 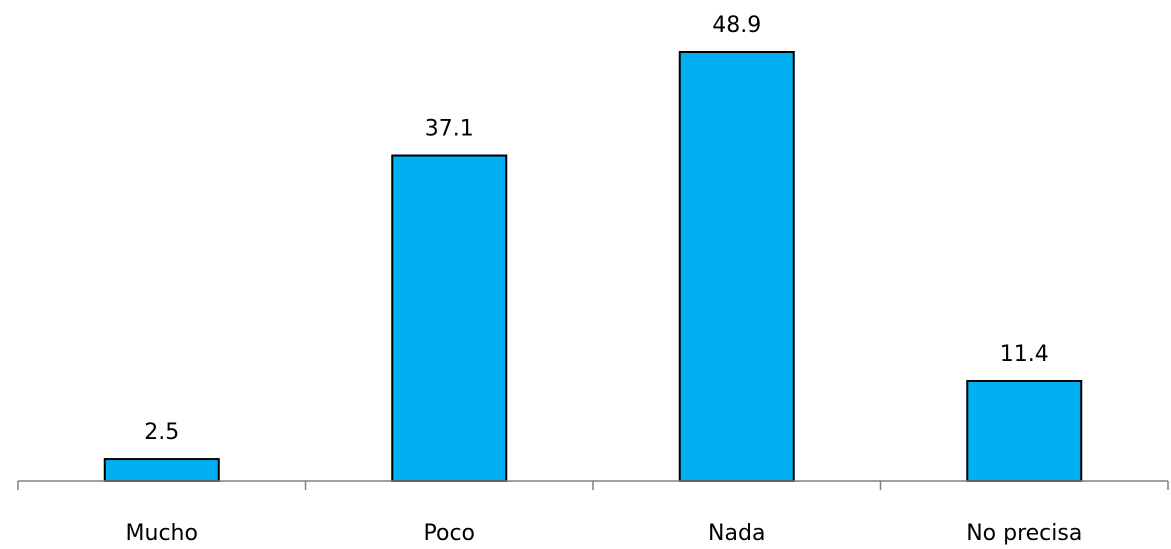 What do you see at coordinates (593, 485) in the screenshot?
I see `x-axis-ticks` at bounding box center [593, 485].